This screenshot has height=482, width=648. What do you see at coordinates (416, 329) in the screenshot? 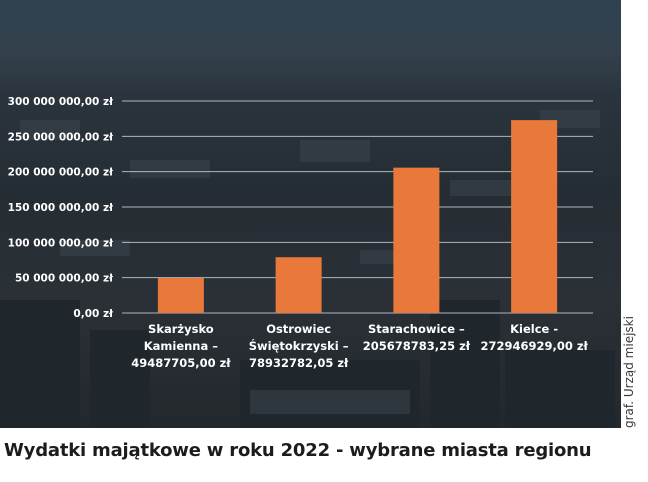
I see `x-tick-label: Starachowice –` at bounding box center [416, 329].